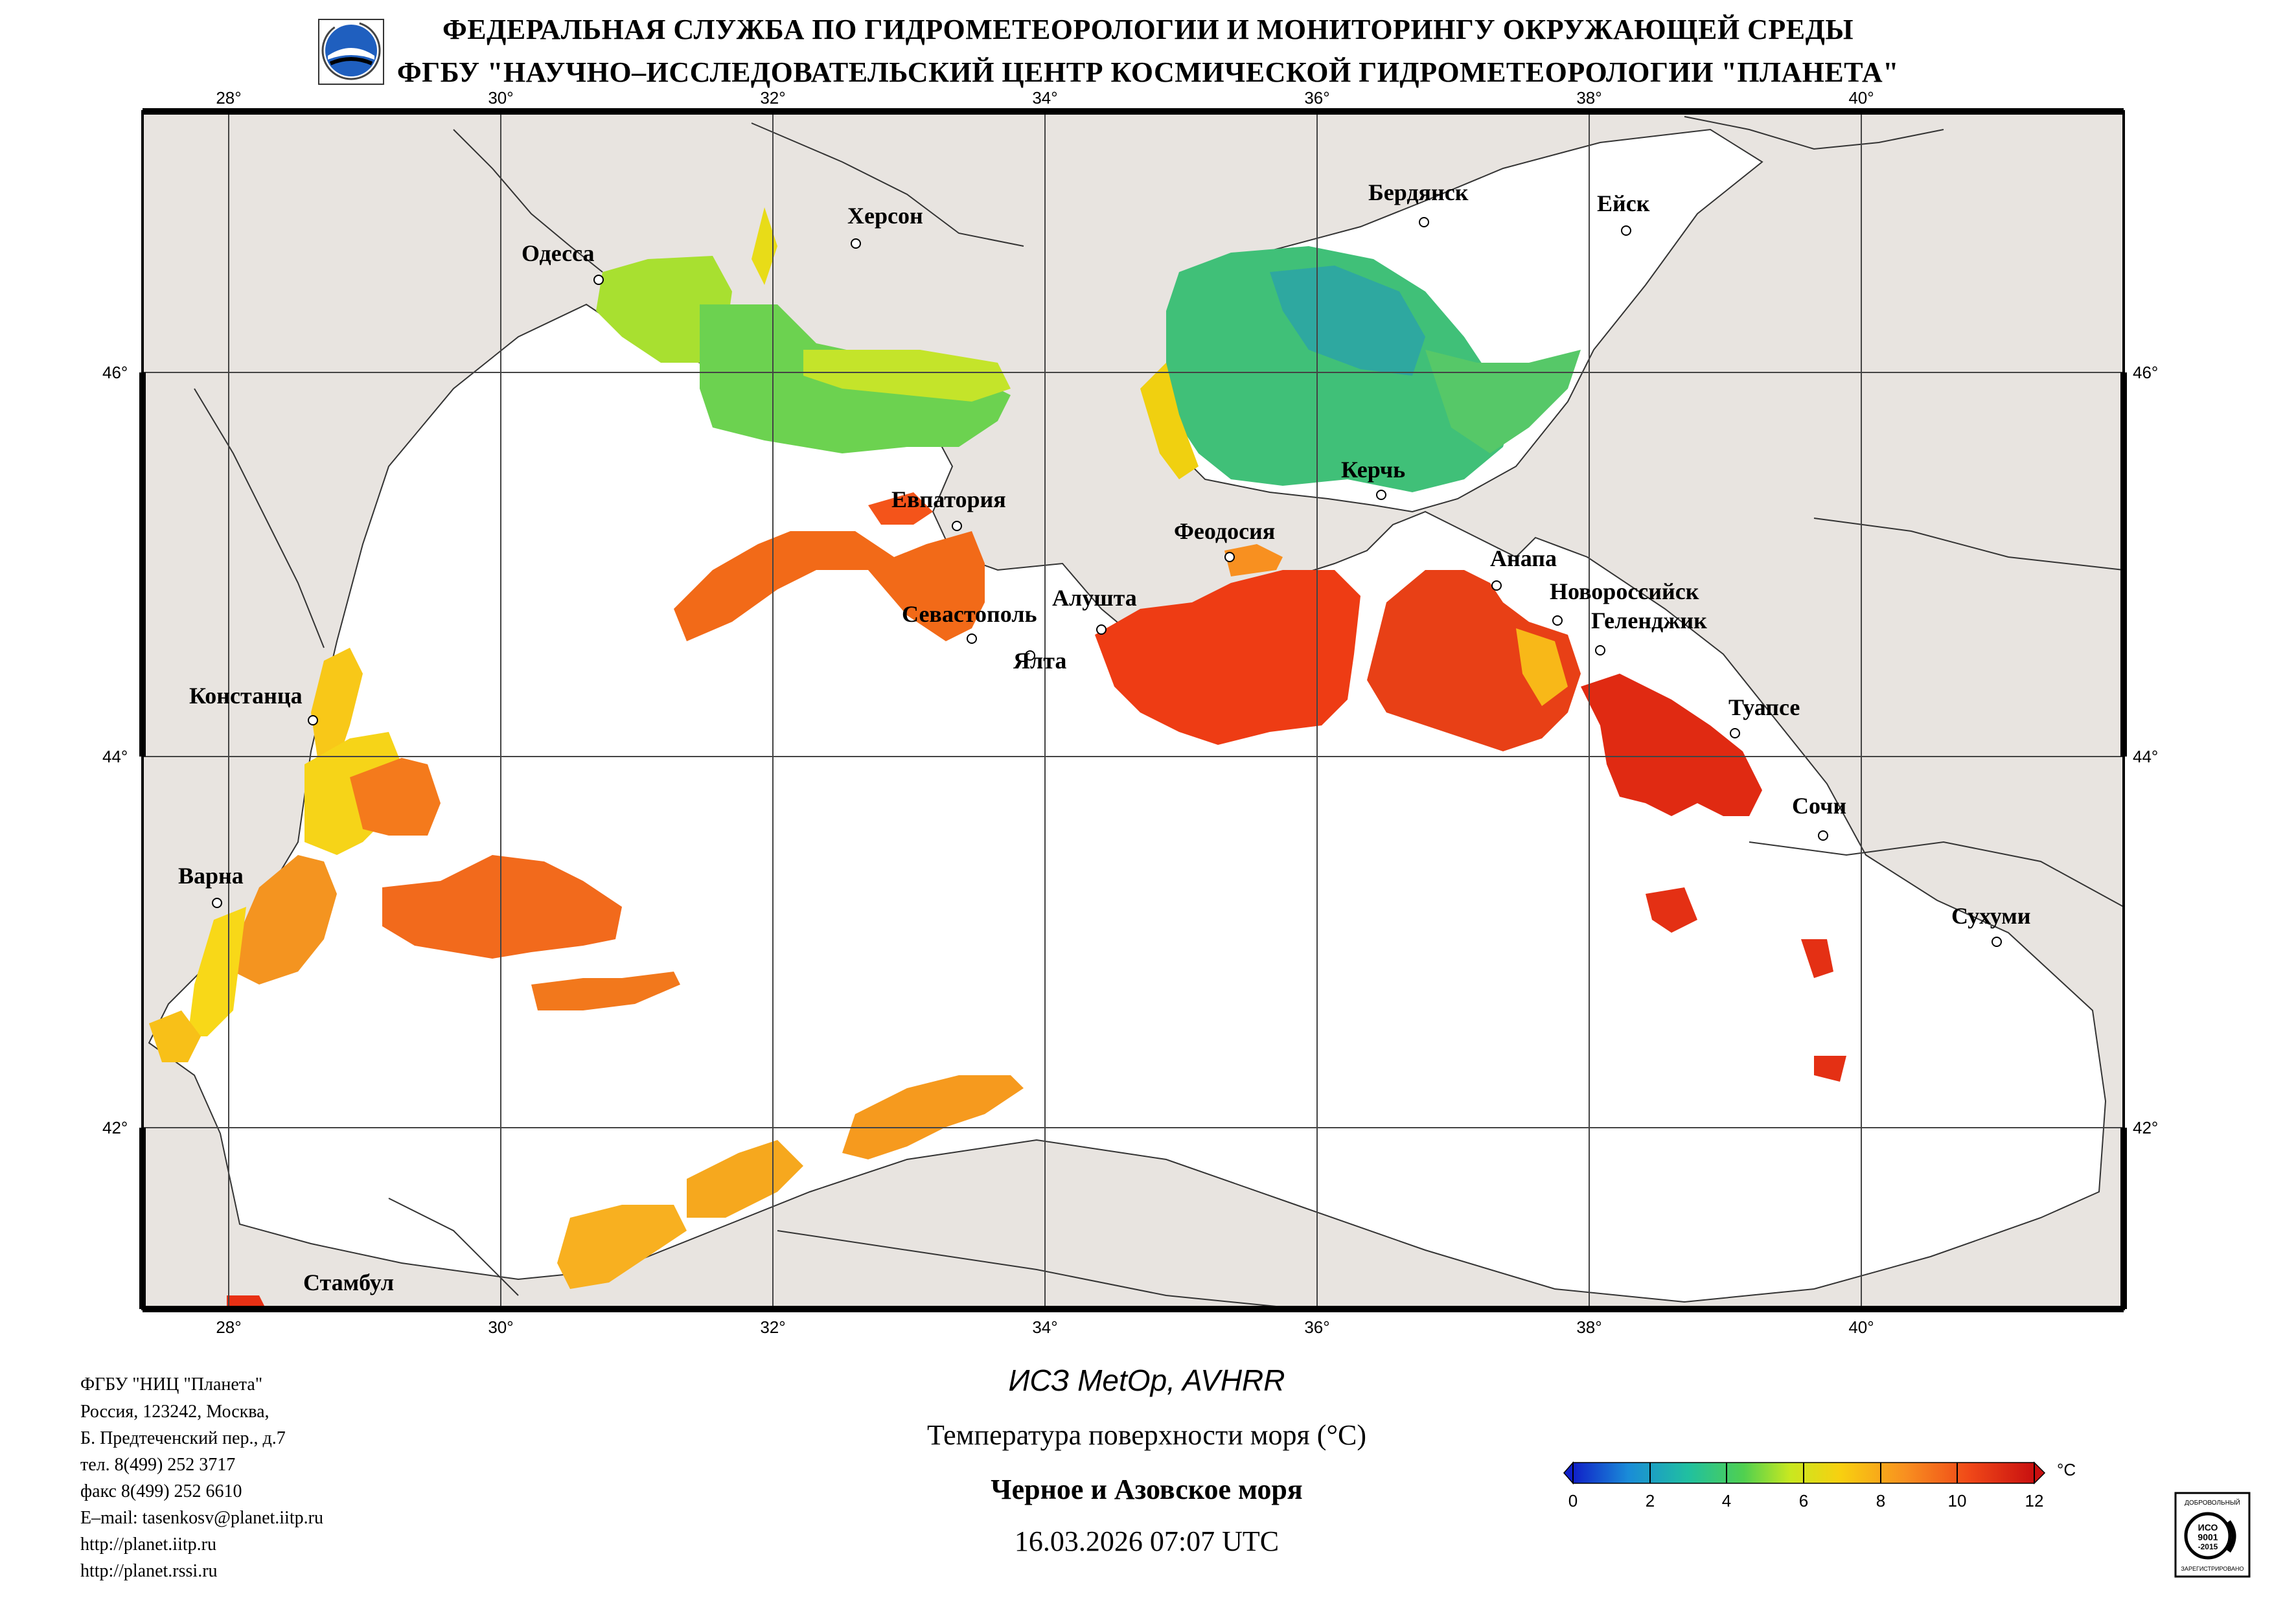  I want to click on contact-line: ФГБУ "НИЦ "Планета", so click(171, 1384).